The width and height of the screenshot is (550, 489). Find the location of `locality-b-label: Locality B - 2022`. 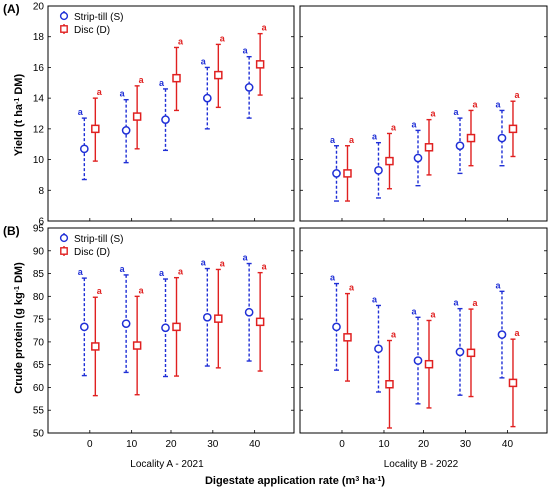

locality-b-label: Locality B - 2022 is located at coordinates (421, 464).